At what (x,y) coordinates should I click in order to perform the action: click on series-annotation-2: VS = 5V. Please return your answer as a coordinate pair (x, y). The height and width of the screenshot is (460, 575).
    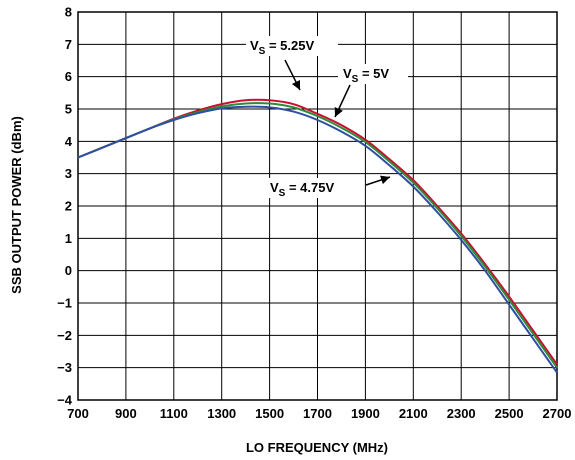
    Looking at the image, I should click on (366, 75).